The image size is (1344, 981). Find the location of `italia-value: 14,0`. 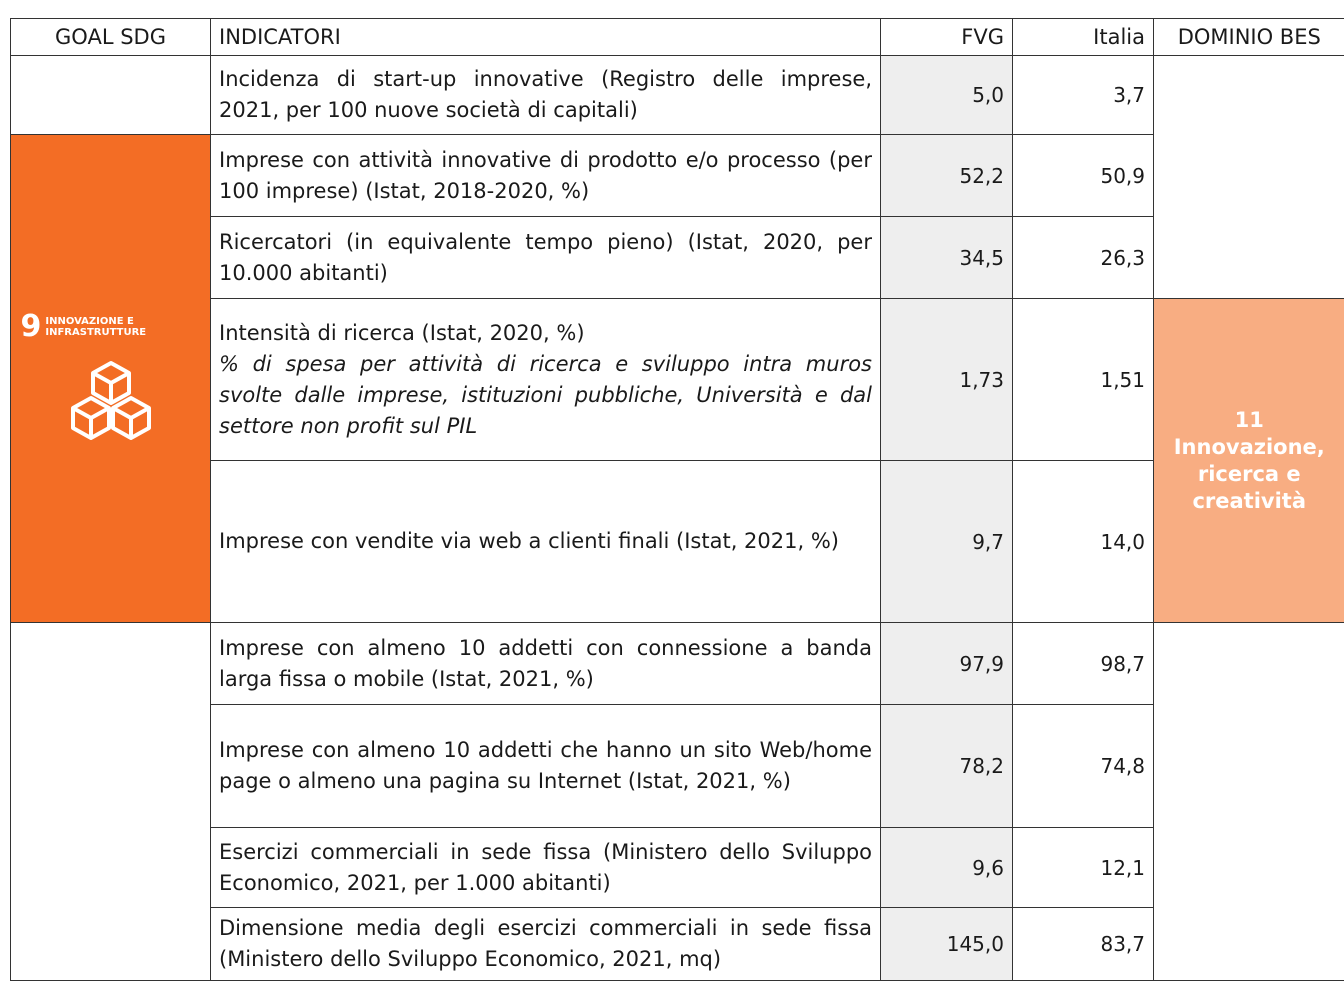

italia-value: 14,0 is located at coordinates (1083, 542).